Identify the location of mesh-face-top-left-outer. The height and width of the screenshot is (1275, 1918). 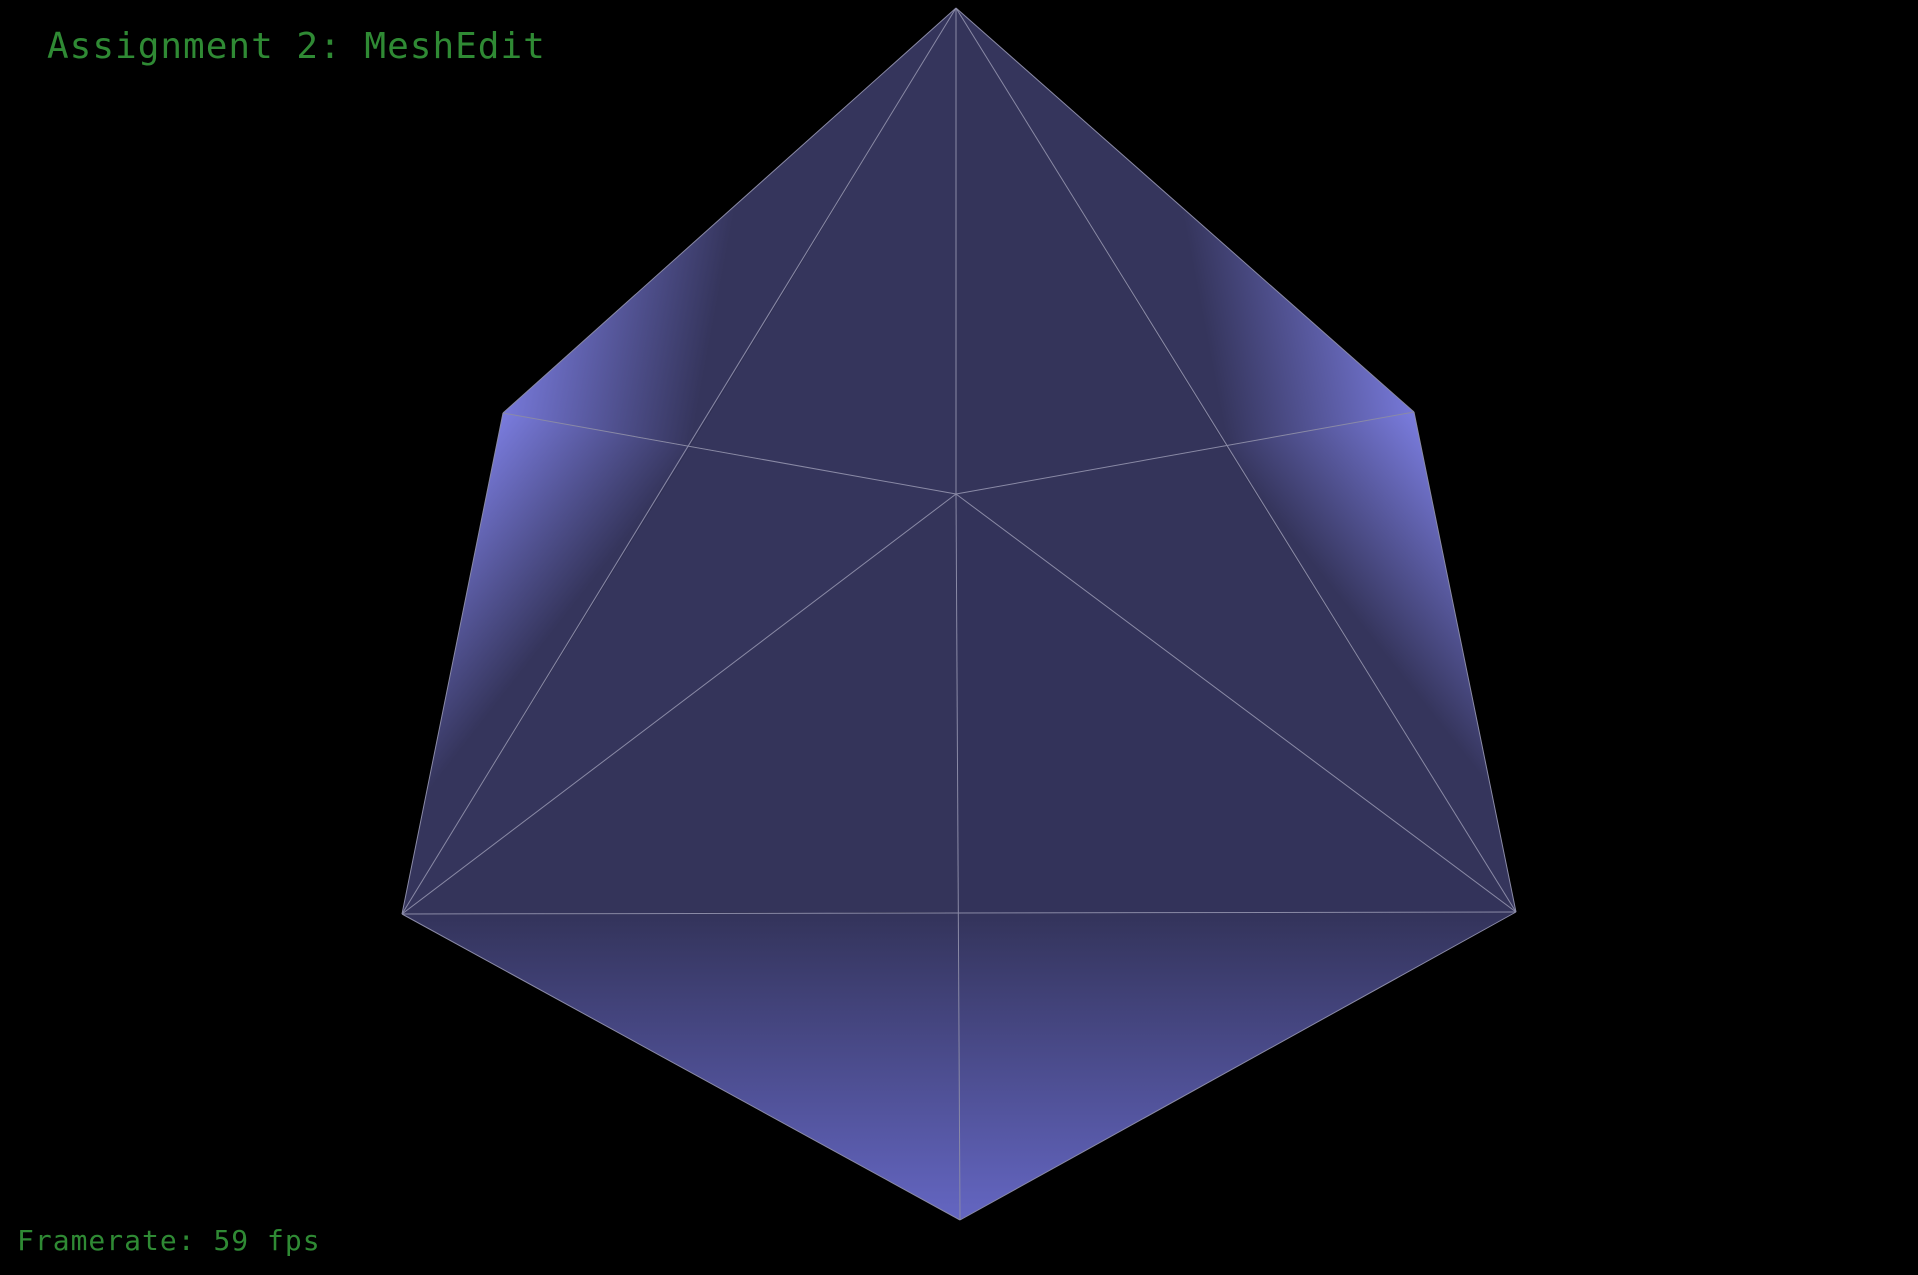
(729, 227).